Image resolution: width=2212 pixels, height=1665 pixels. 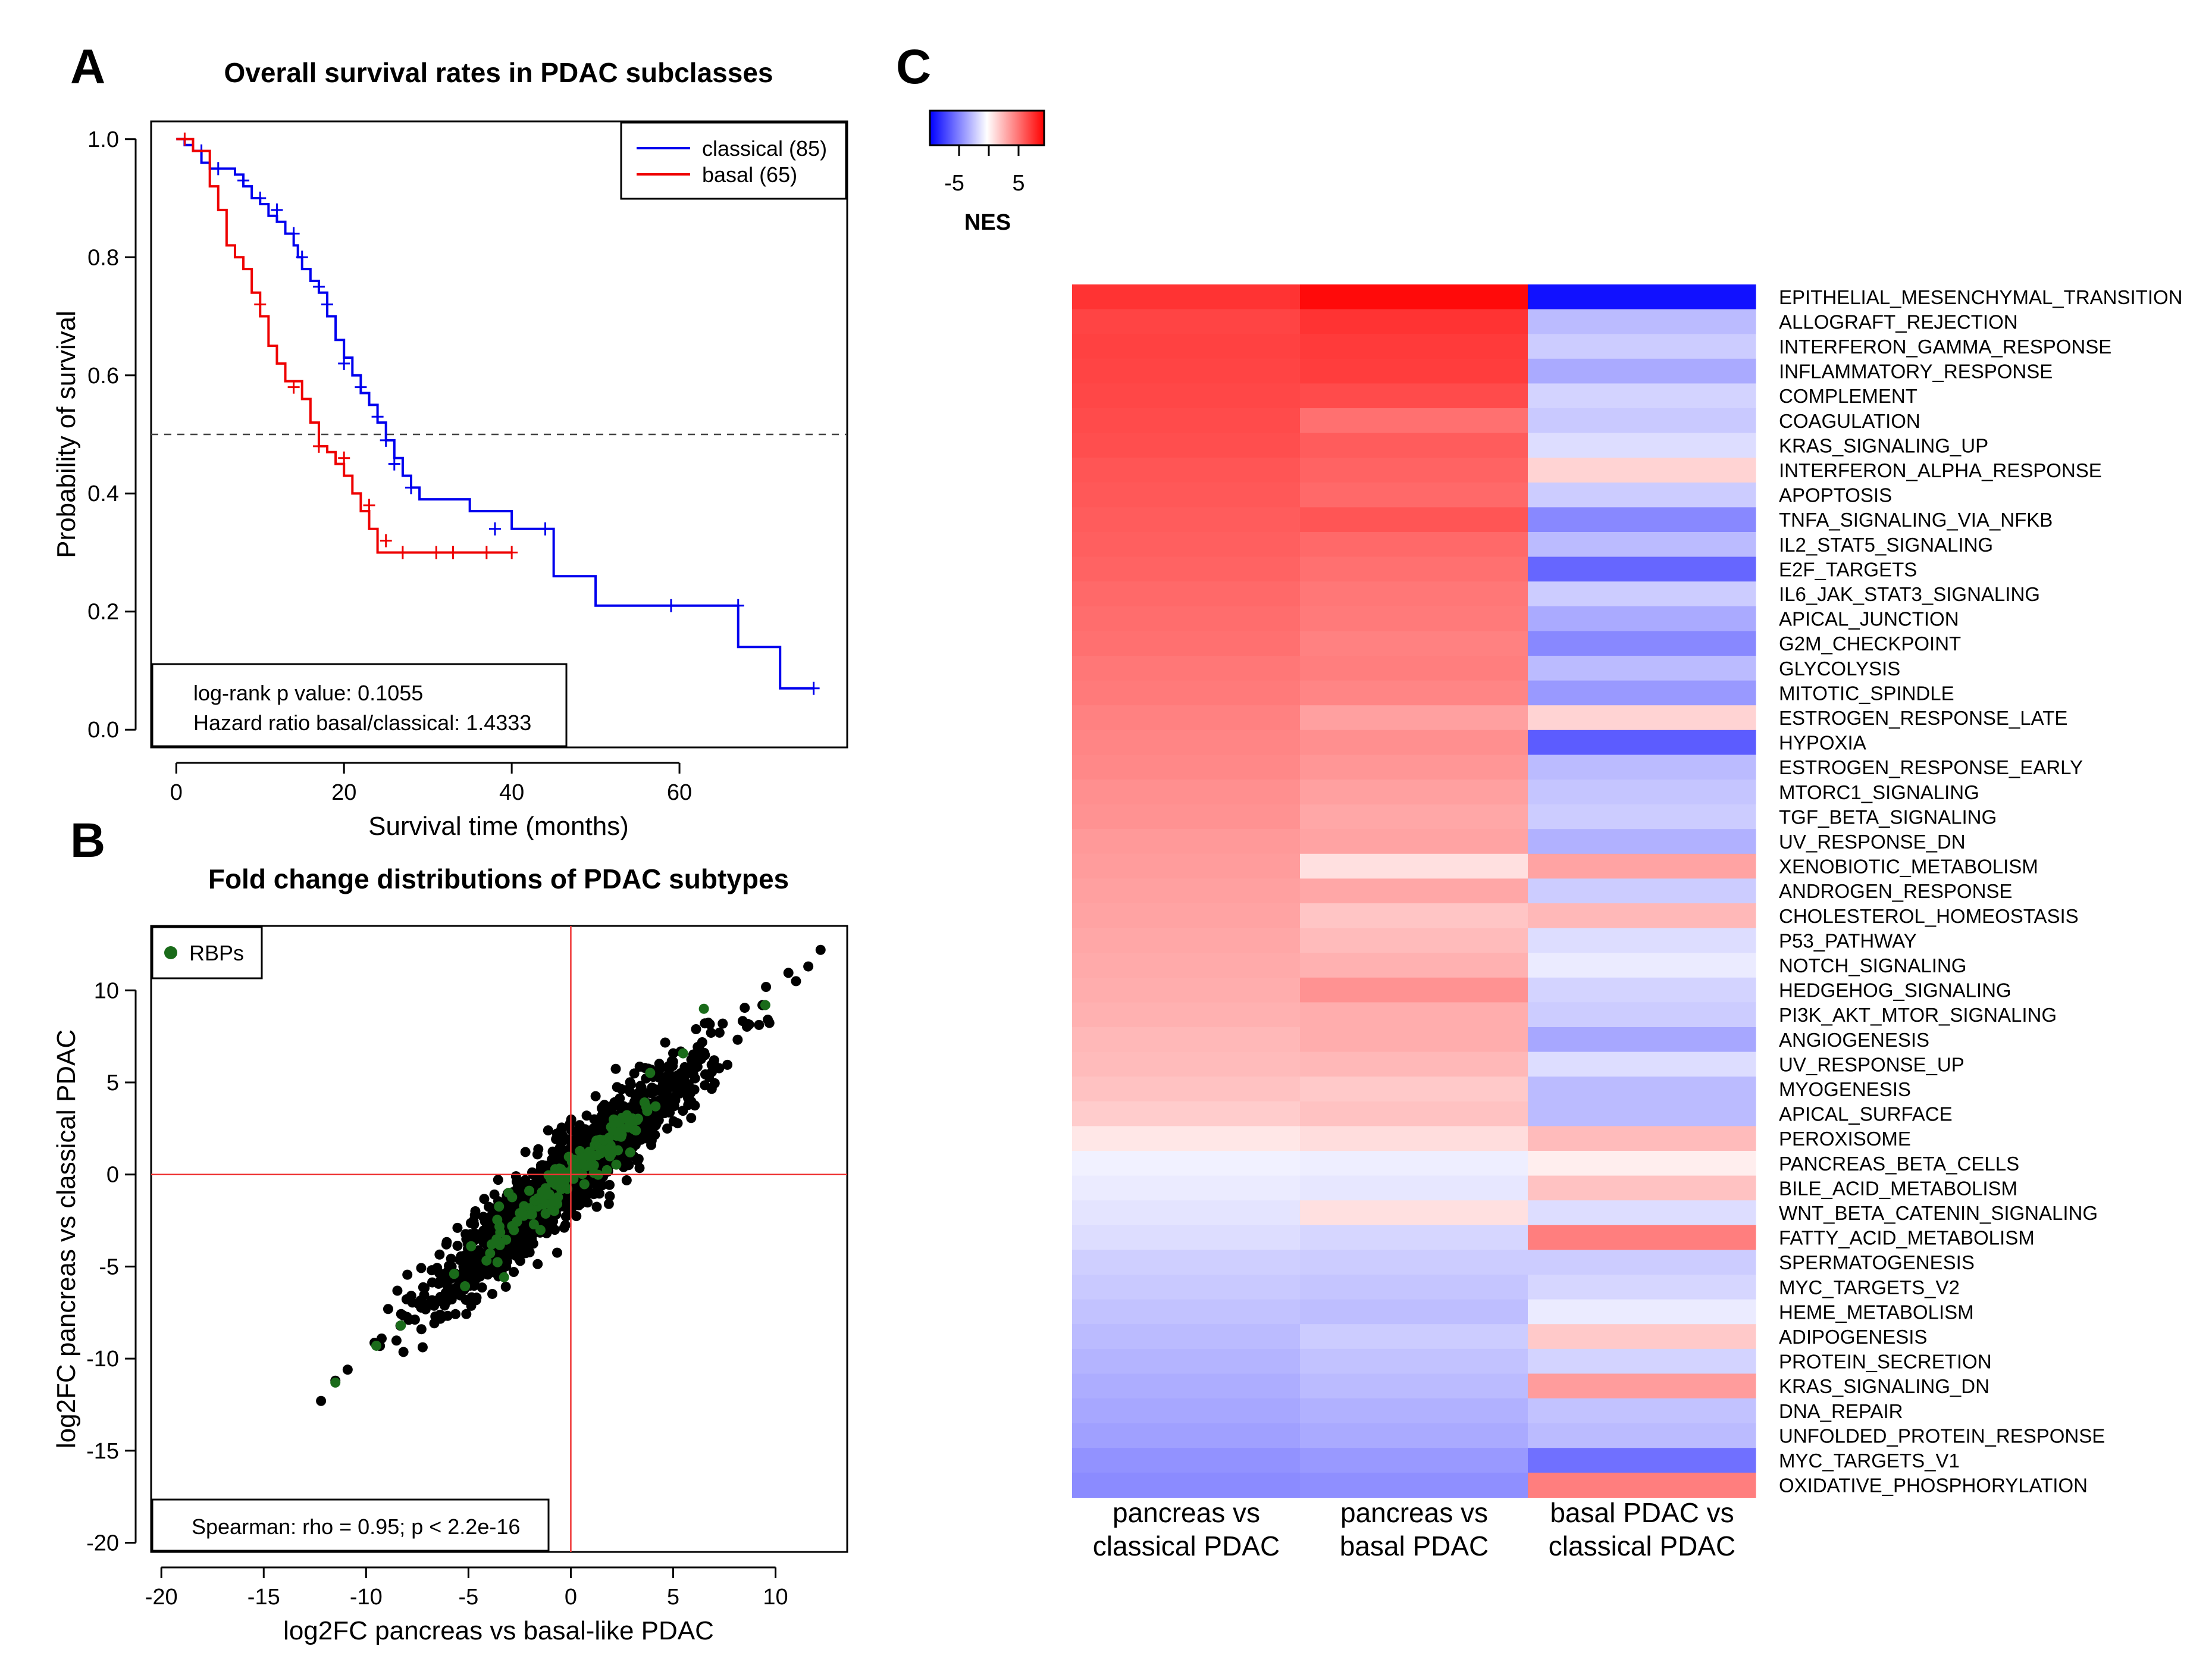 What do you see at coordinates (343, 792) in the screenshot?
I see `x-tick-label: 20` at bounding box center [343, 792].